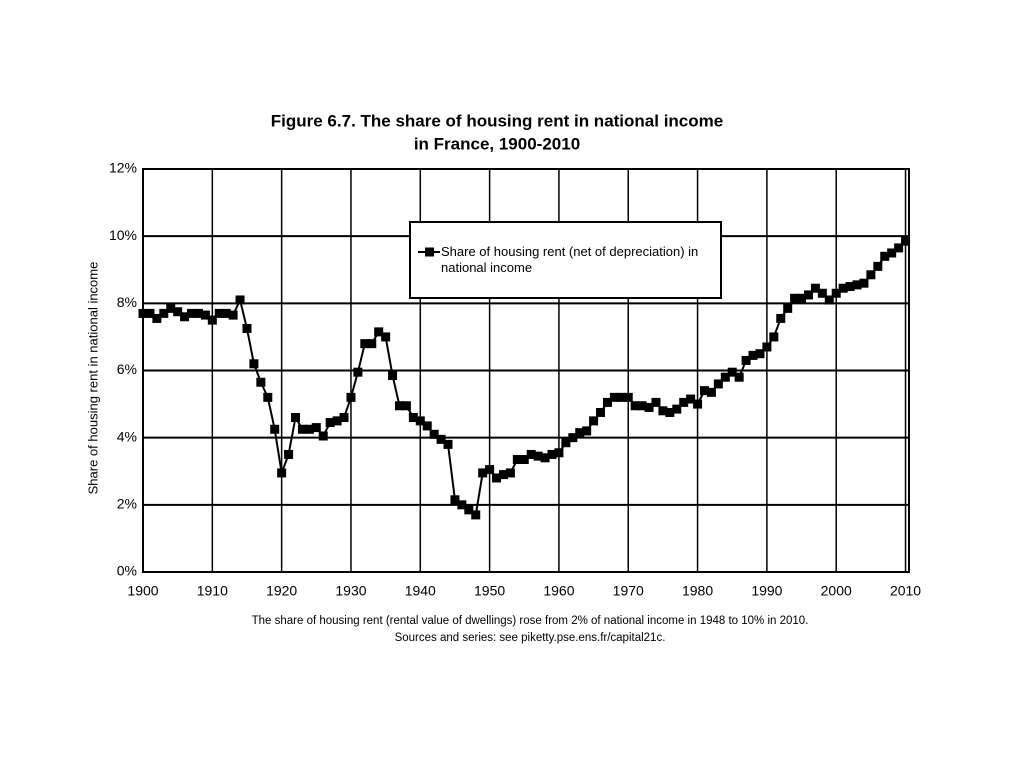 The width and height of the screenshot is (1024, 768). I want to click on y-tick-label: 12%, so click(123, 168).